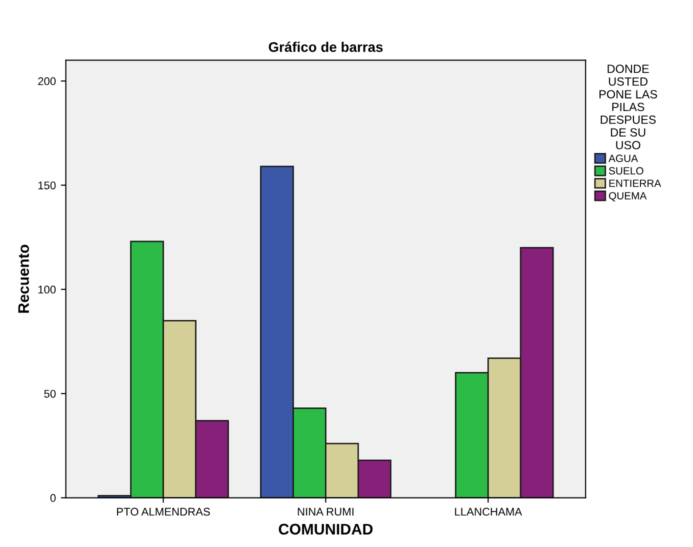 This screenshot has height=547, width=693. What do you see at coordinates (628, 107) in the screenshot?
I see `legend-title: DONDE USTED PONE LAS PILAS DESPUES DE SU USO` at bounding box center [628, 107].